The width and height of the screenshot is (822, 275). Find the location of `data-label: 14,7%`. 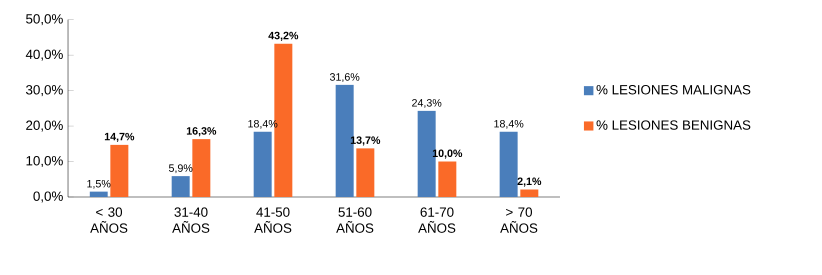

data-label: 14,7% is located at coordinates (119, 137).